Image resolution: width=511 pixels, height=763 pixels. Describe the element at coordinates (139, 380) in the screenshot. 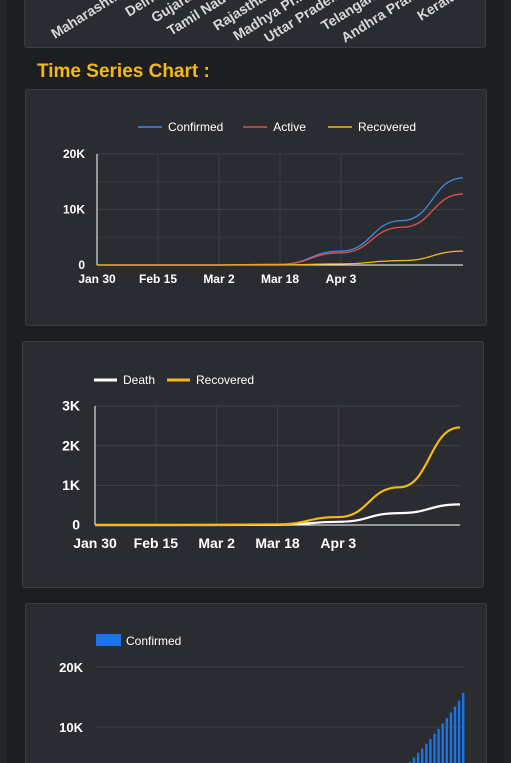

I see `legend-label: Death` at that location.